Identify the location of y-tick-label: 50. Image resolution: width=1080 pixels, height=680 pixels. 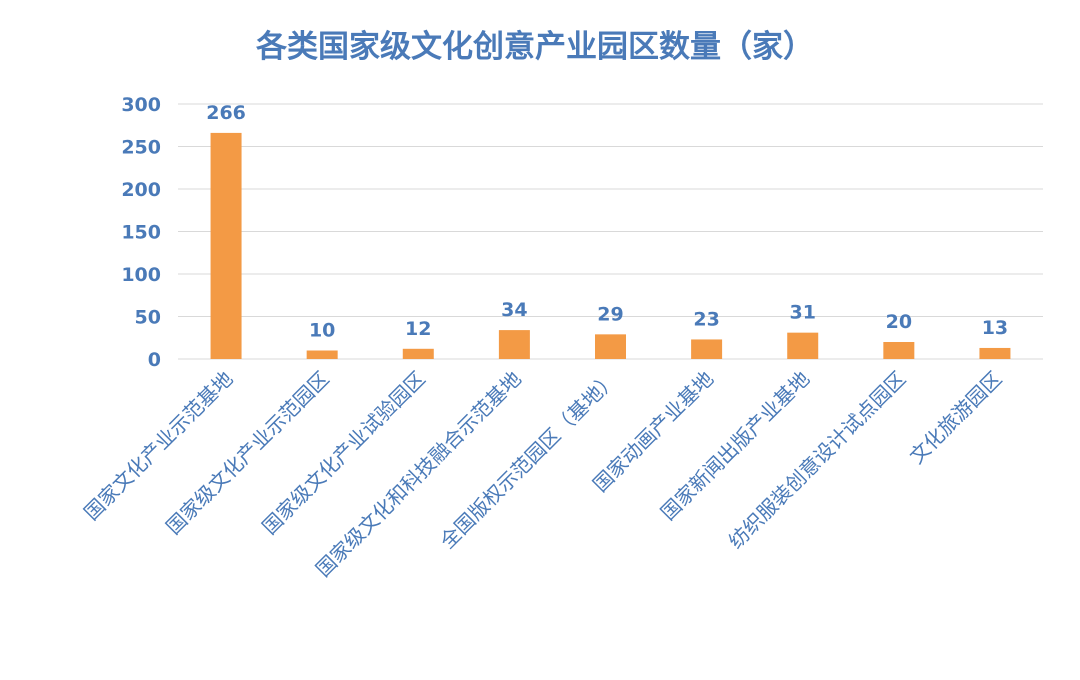
(148, 318).